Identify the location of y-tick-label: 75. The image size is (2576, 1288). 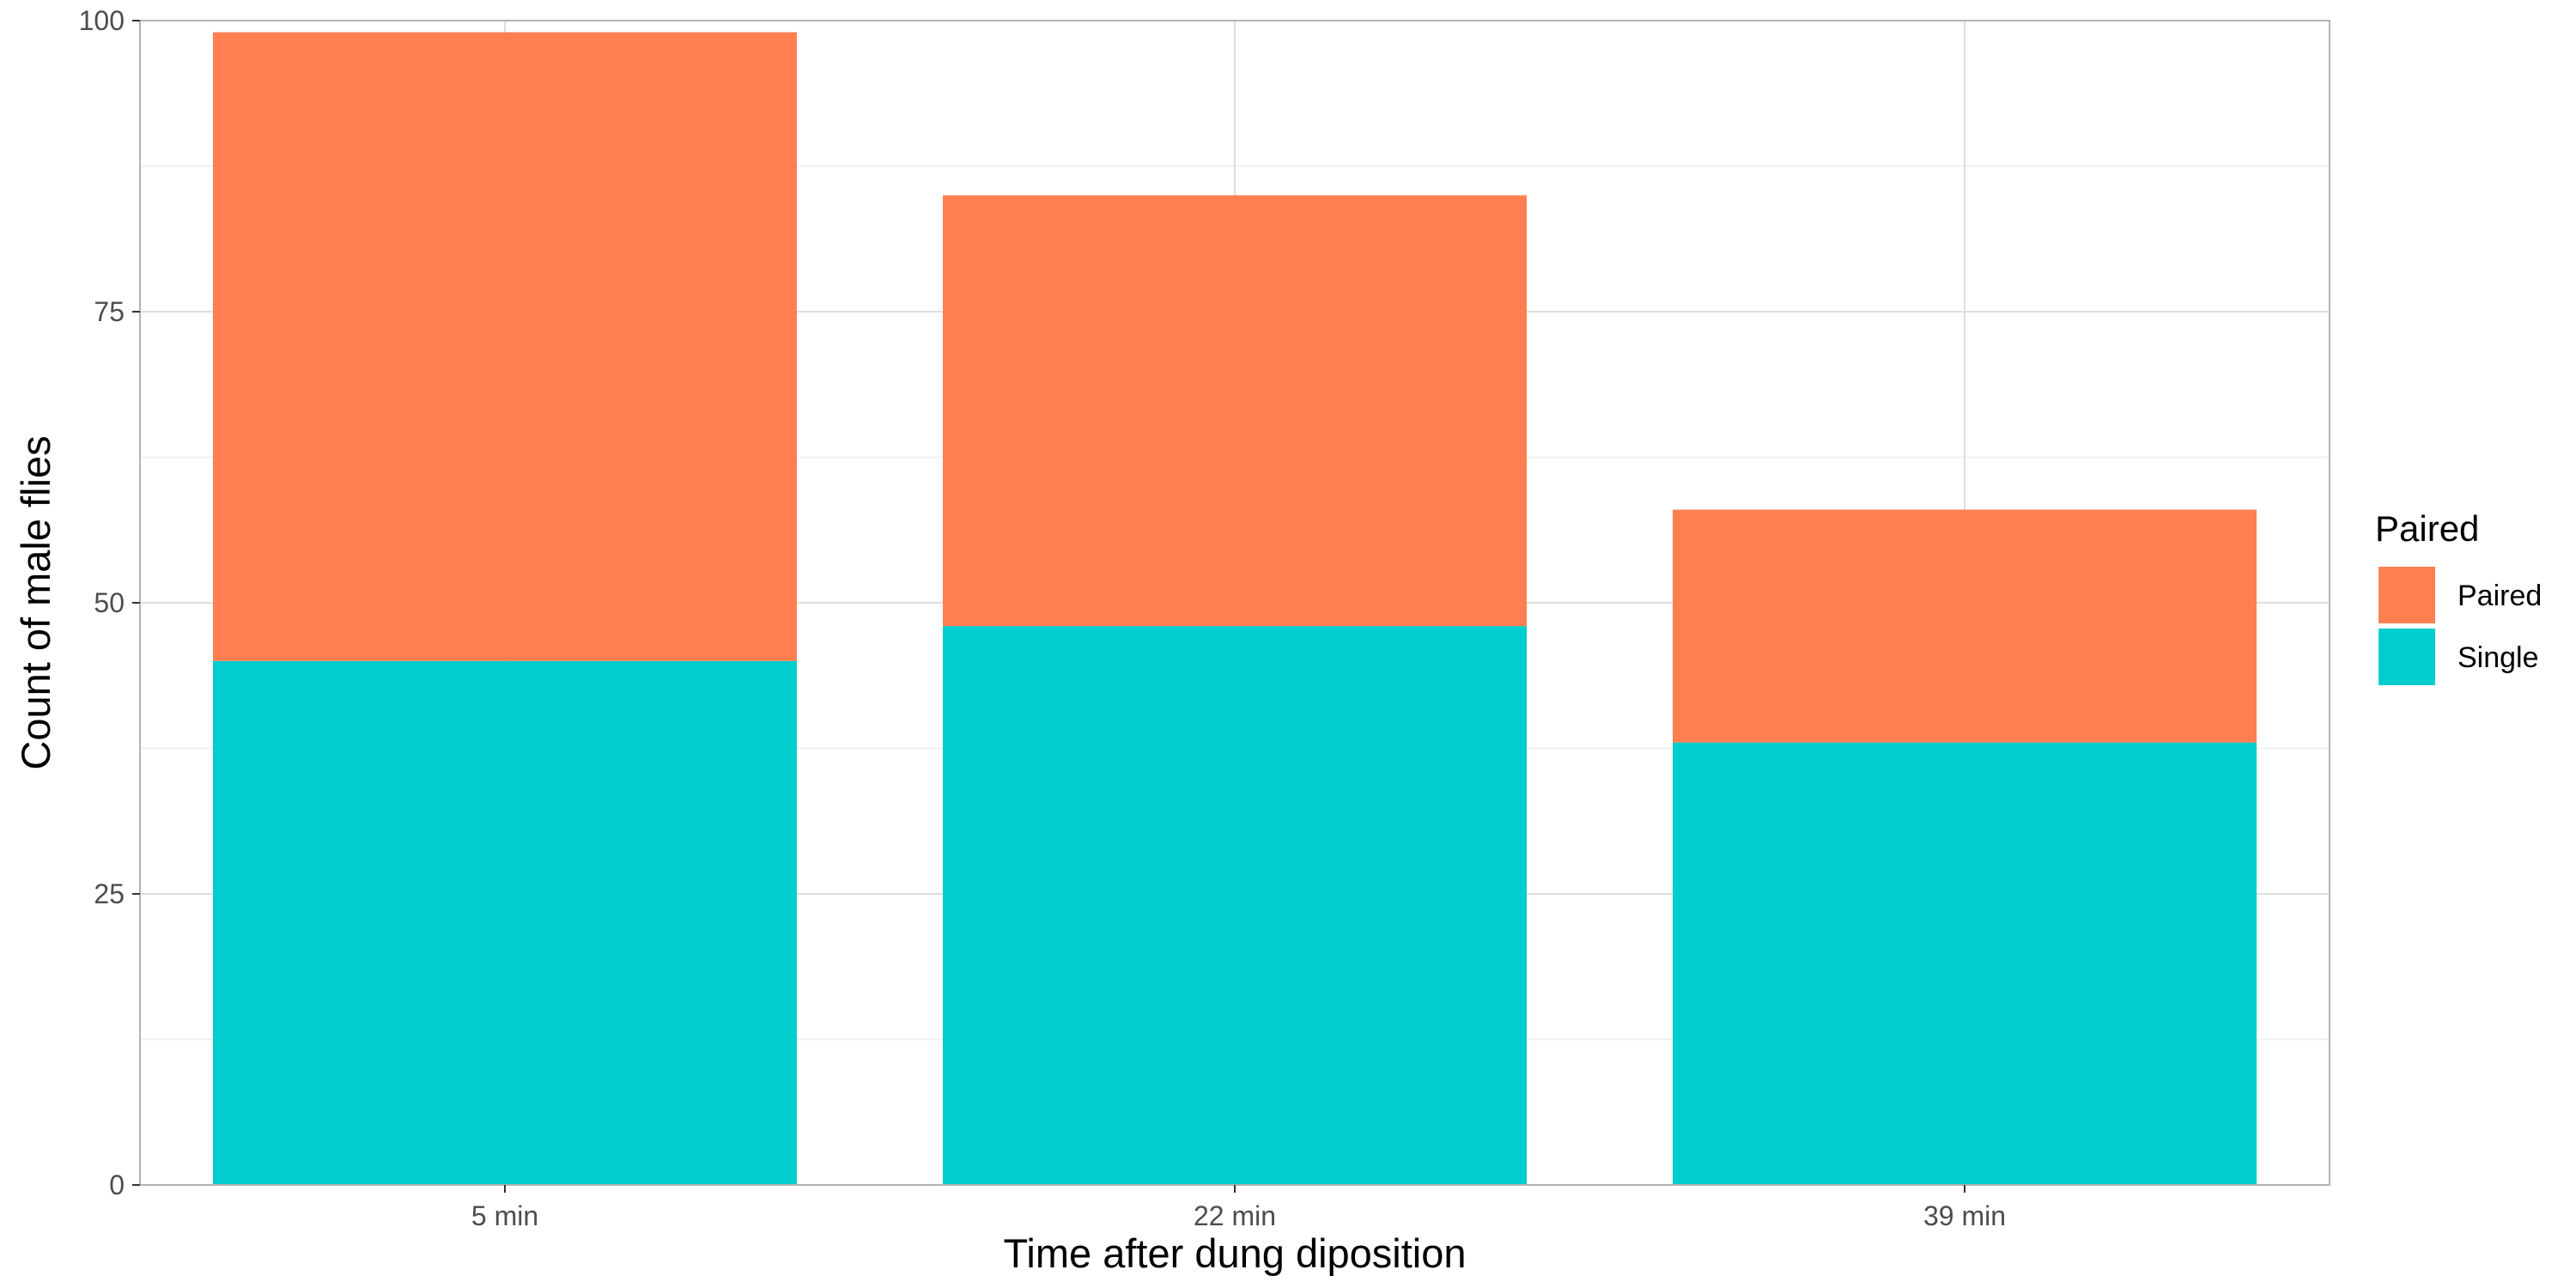
(109, 312).